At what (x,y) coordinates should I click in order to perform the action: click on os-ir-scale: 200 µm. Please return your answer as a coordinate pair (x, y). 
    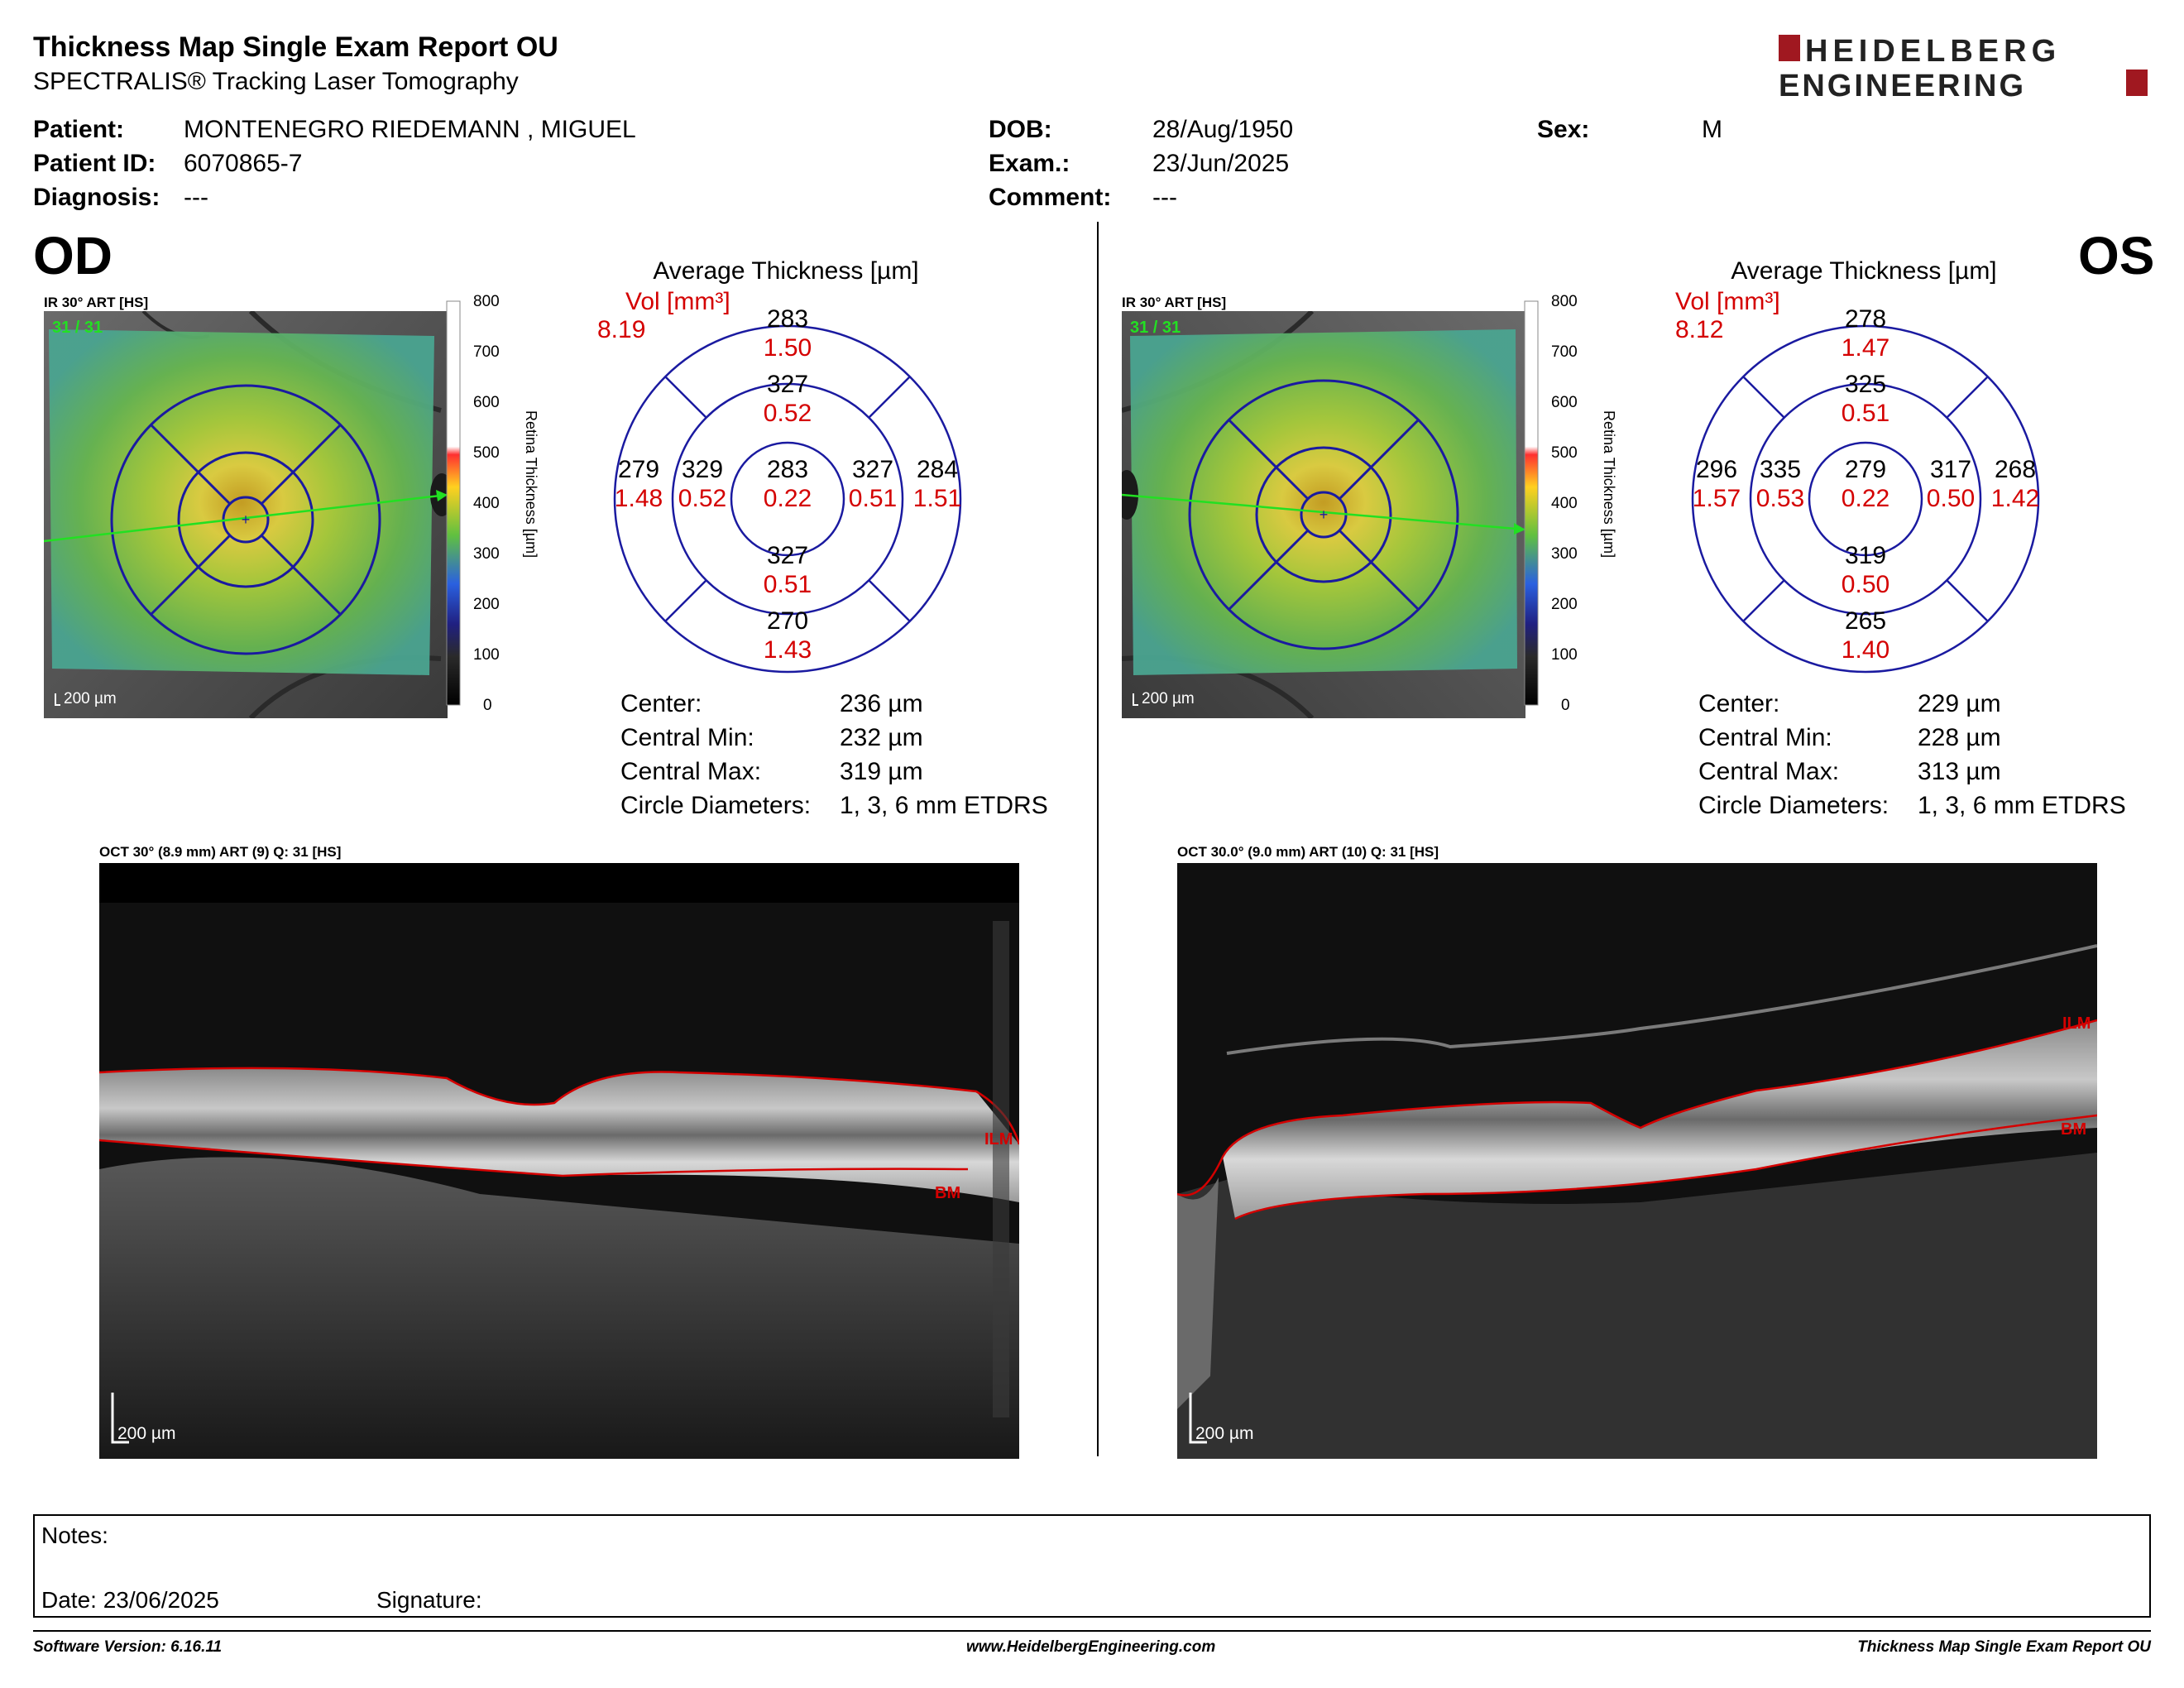
    Looking at the image, I should click on (1168, 698).